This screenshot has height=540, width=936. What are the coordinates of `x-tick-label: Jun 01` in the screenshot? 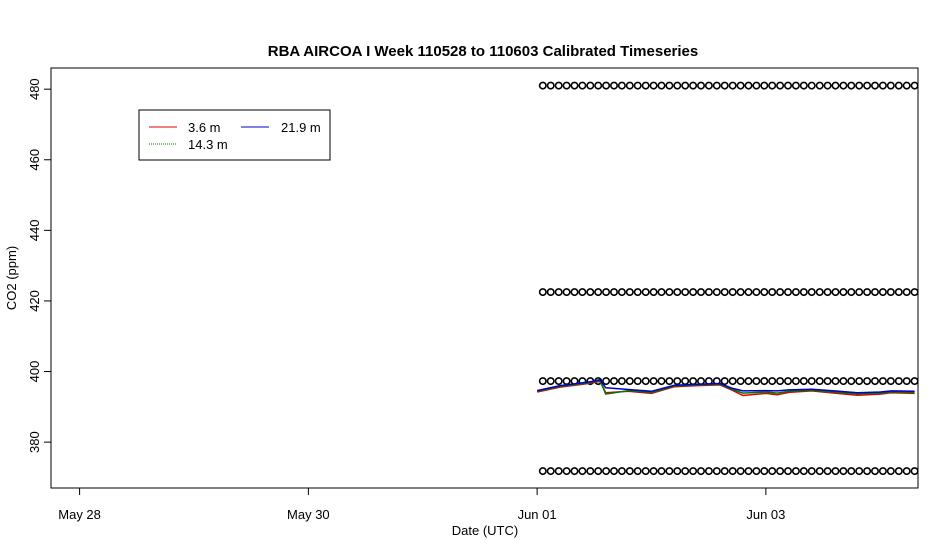 It's located at (537, 514).